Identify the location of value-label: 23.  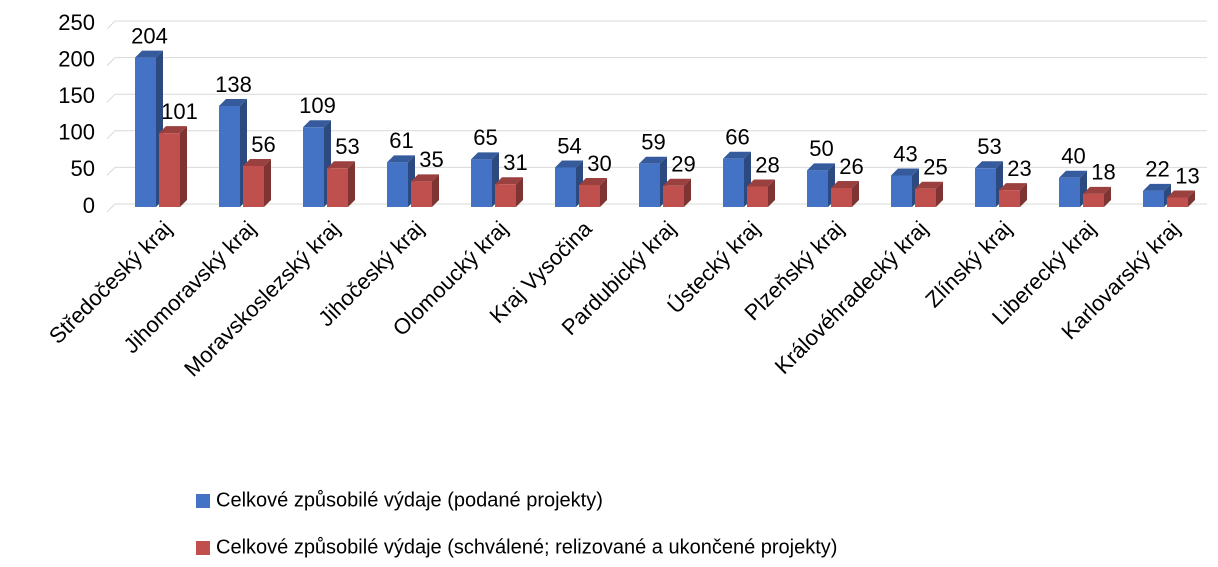
(1019, 168).